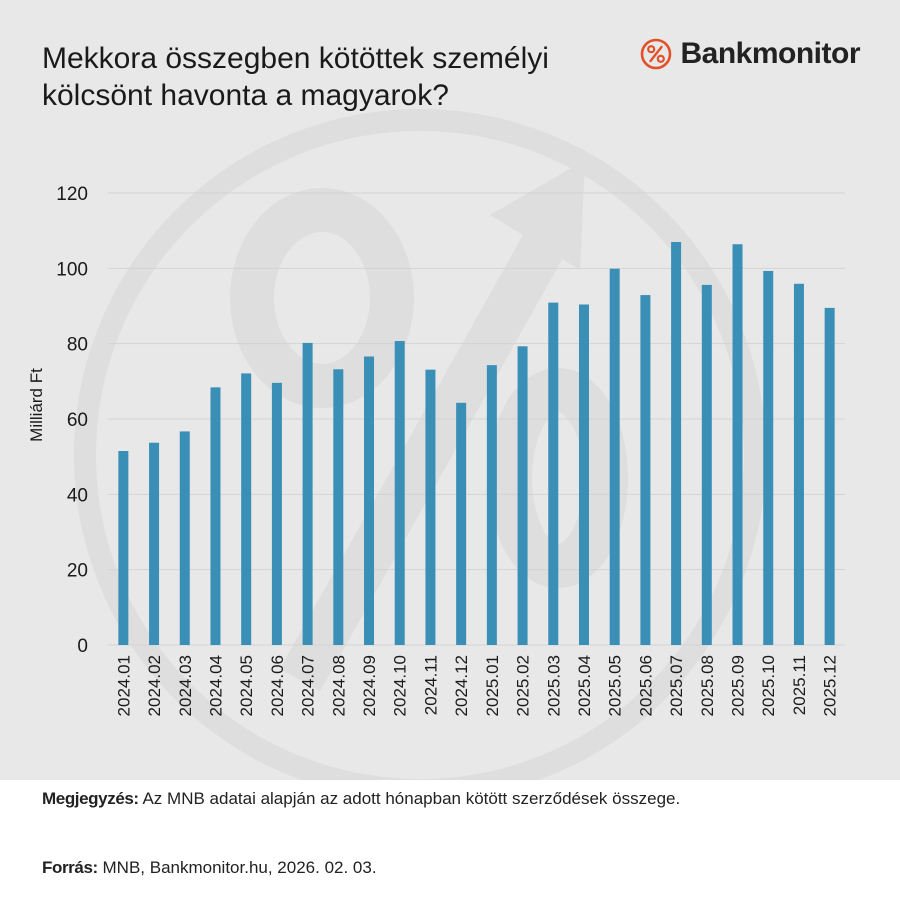 This screenshot has width=900, height=900. What do you see at coordinates (246, 685) in the screenshot?
I see `x-tick-label: 2024.05` at bounding box center [246, 685].